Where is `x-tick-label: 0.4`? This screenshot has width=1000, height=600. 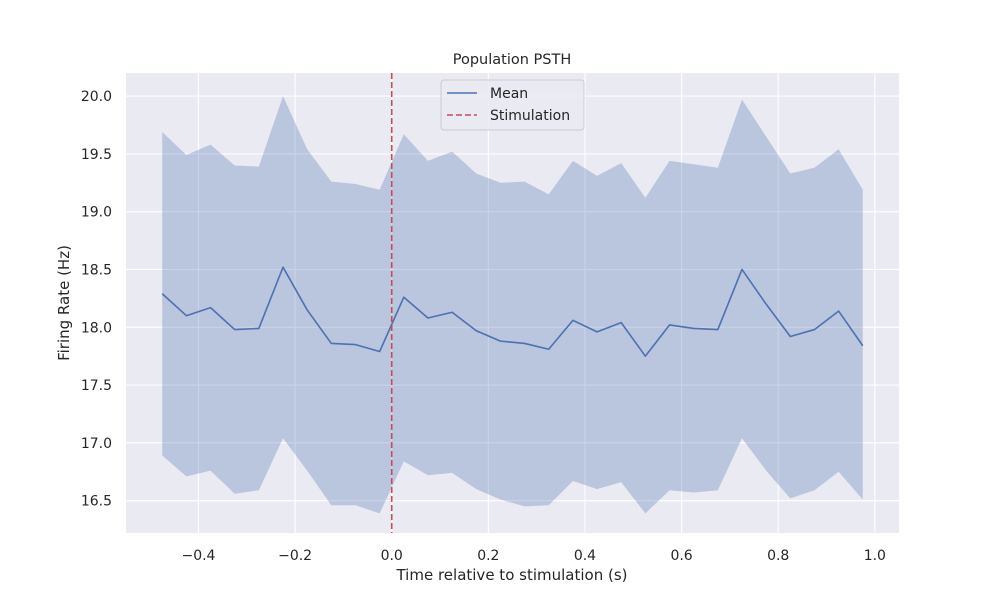 x-tick-label: 0.4 is located at coordinates (585, 556).